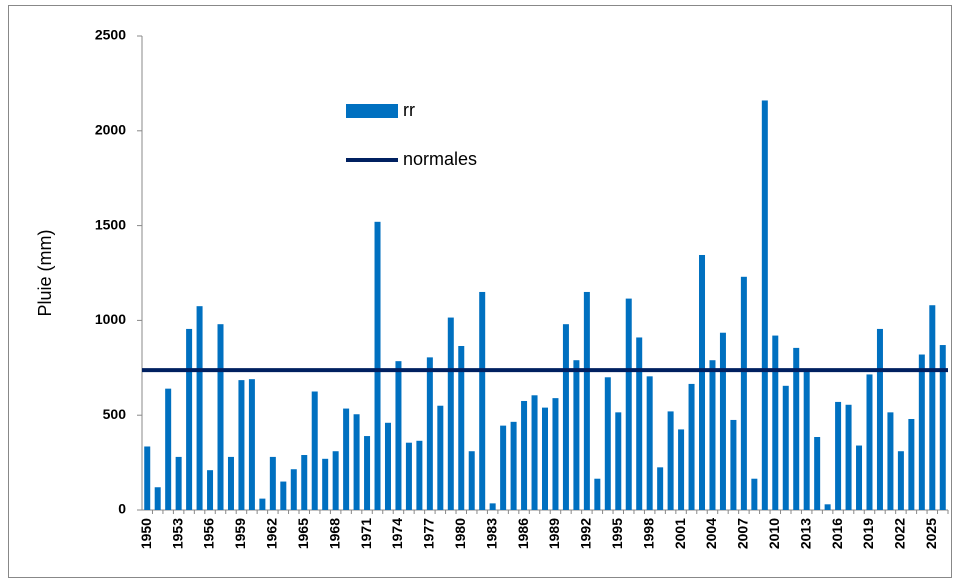 This screenshot has height=586, width=958. I want to click on y-tick-label: 2500, so click(110, 35).